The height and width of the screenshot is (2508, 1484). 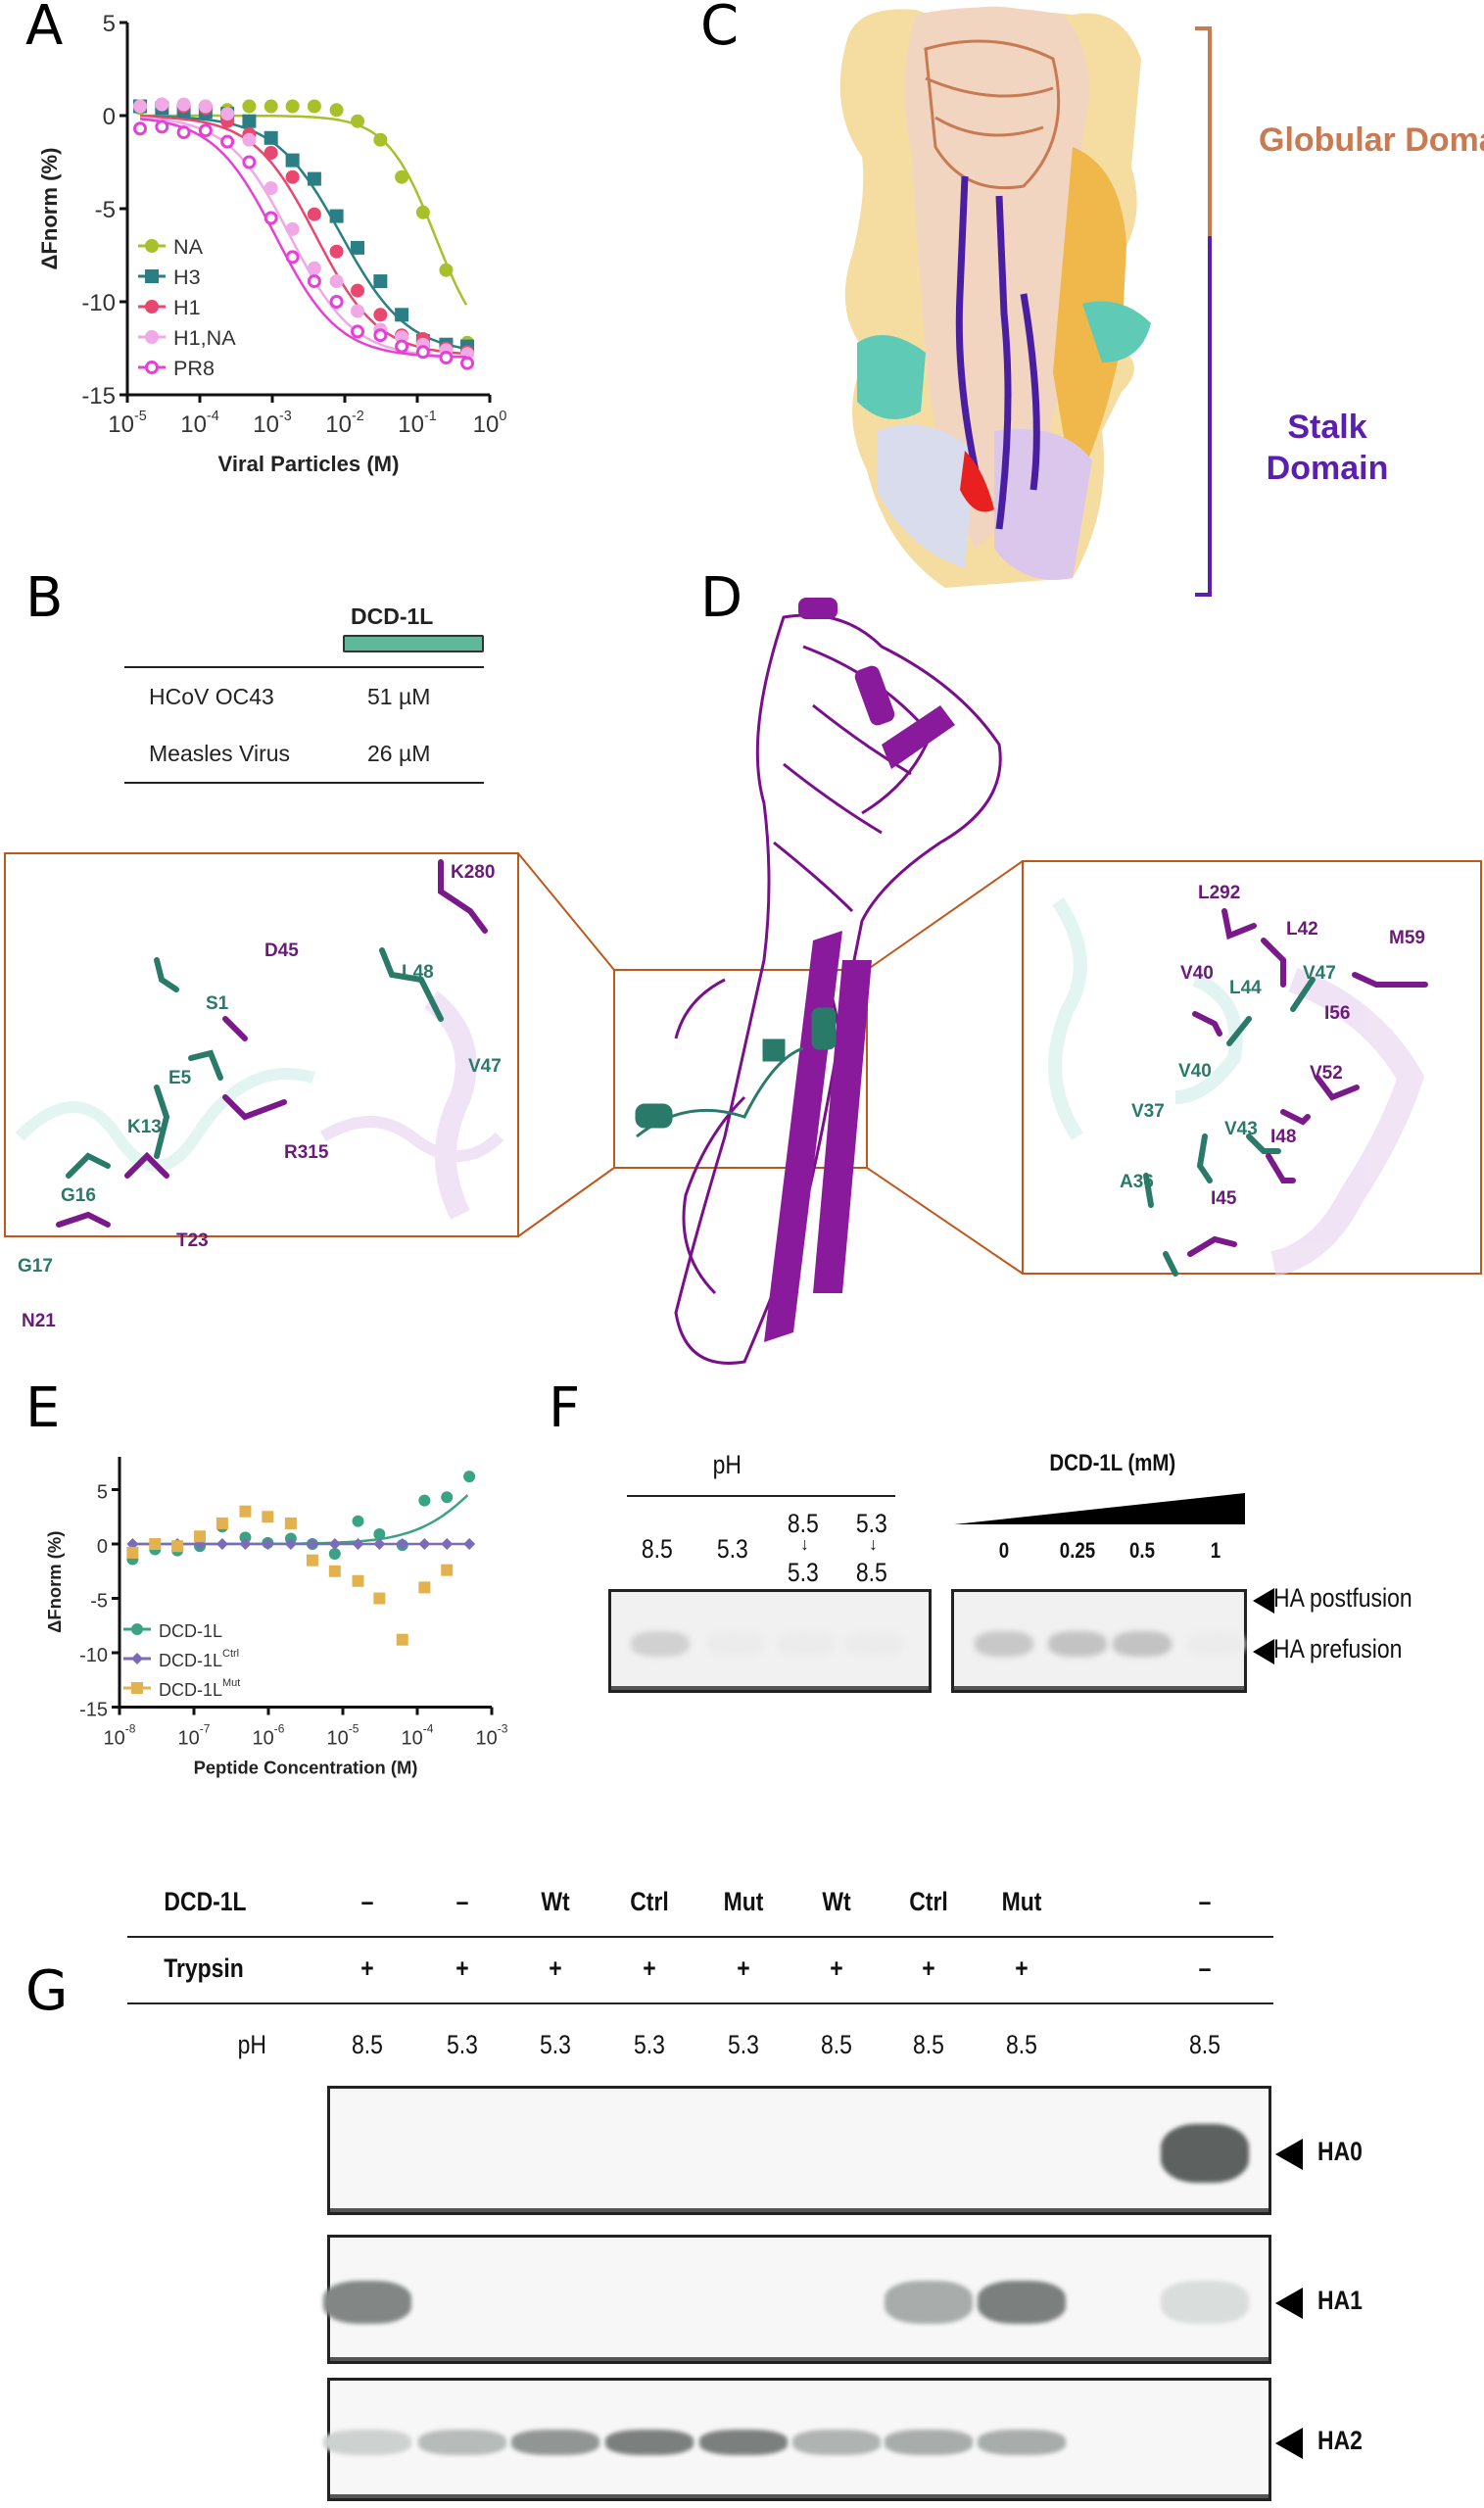 What do you see at coordinates (1302, 929) in the screenshot?
I see `residue-label: L42` at bounding box center [1302, 929].